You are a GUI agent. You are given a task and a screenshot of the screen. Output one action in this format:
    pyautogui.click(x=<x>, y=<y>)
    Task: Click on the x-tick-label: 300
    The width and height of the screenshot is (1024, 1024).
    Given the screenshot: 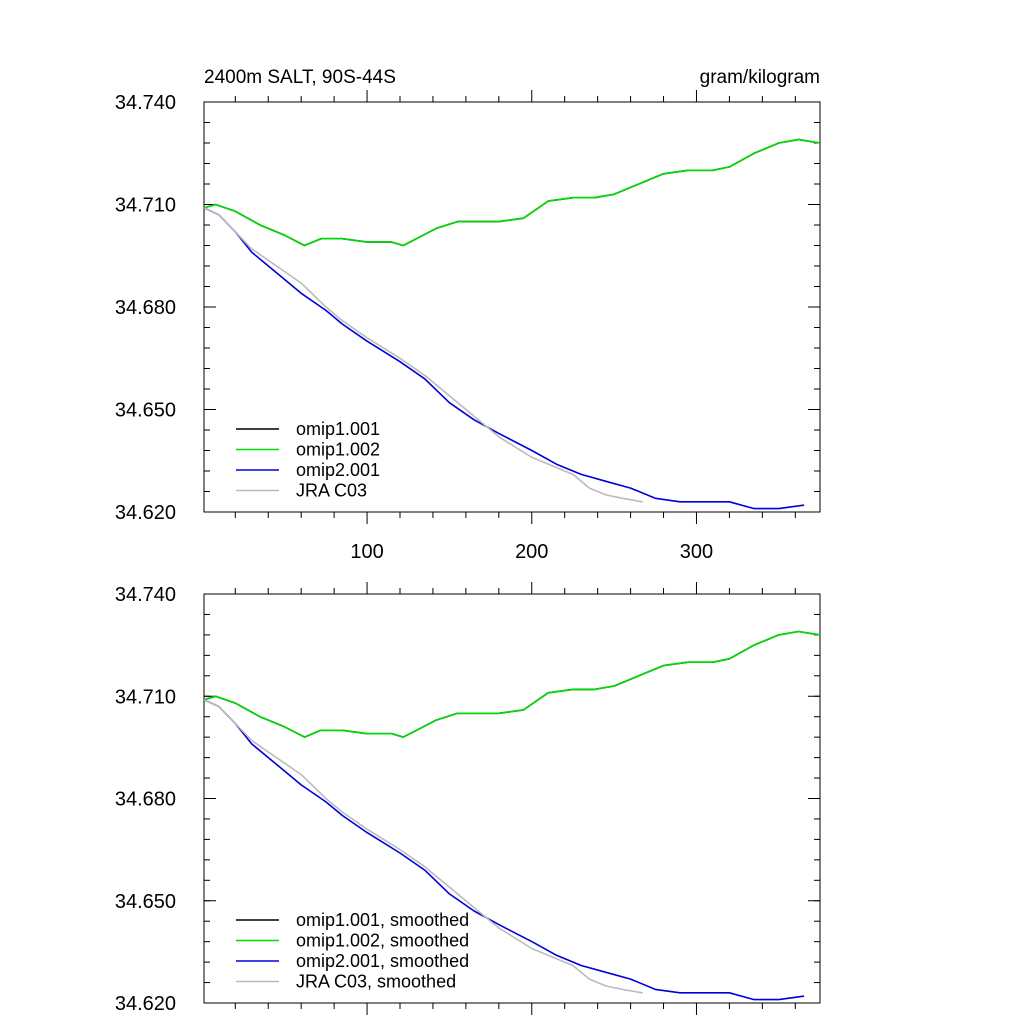 What is the action you would take?
    pyautogui.click(x=696, y=552)
    